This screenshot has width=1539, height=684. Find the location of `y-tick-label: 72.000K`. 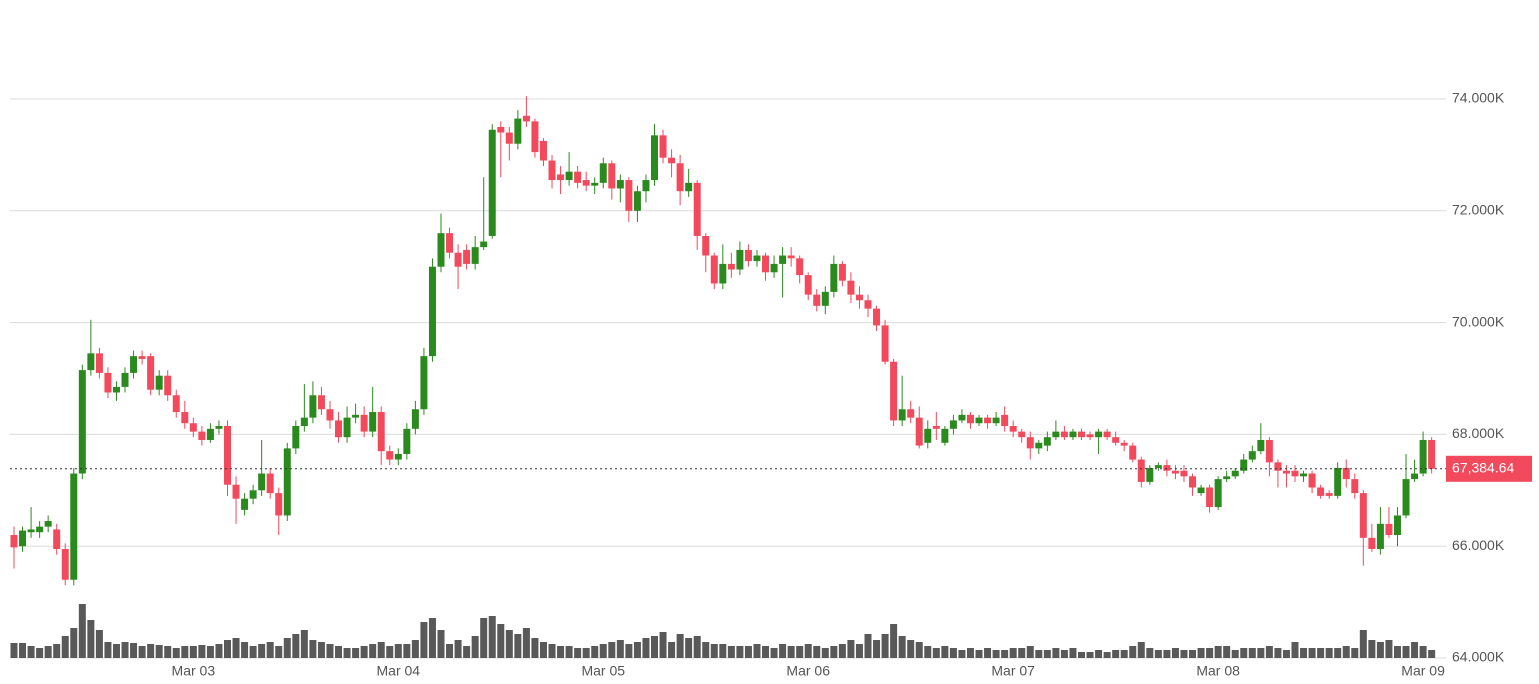

y-tick-label: 72.000K is located at coordinates (1478, 210).